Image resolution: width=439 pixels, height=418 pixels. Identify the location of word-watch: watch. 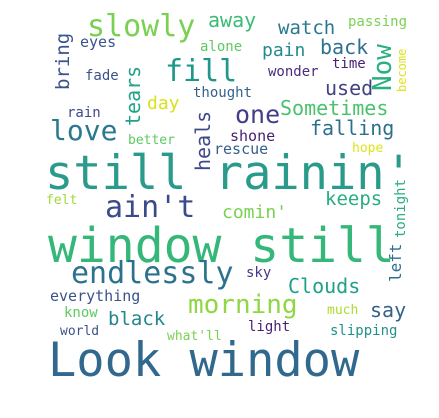
(307, 28).